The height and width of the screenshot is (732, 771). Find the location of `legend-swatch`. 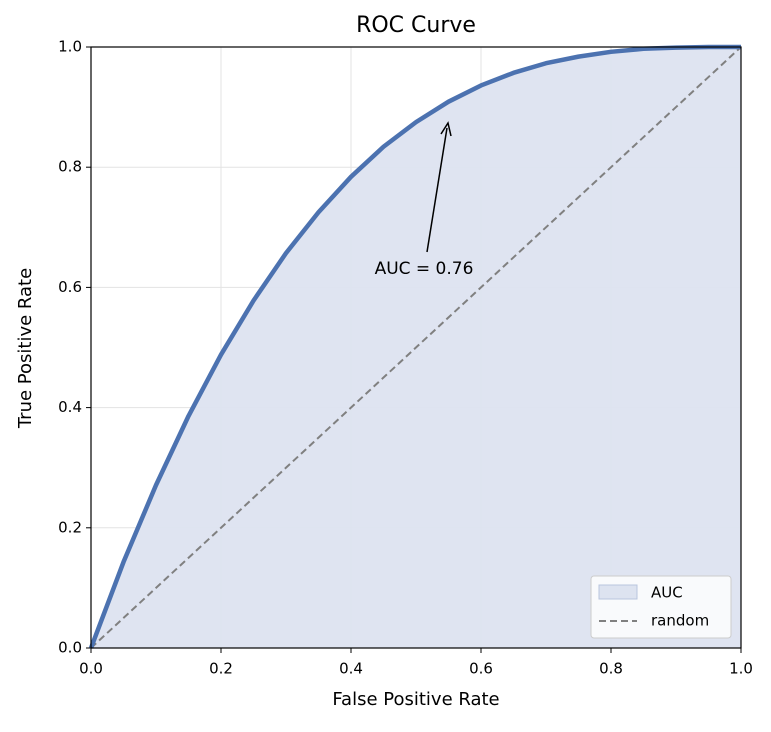

legend-swatch is located at coordinates (618, 592).